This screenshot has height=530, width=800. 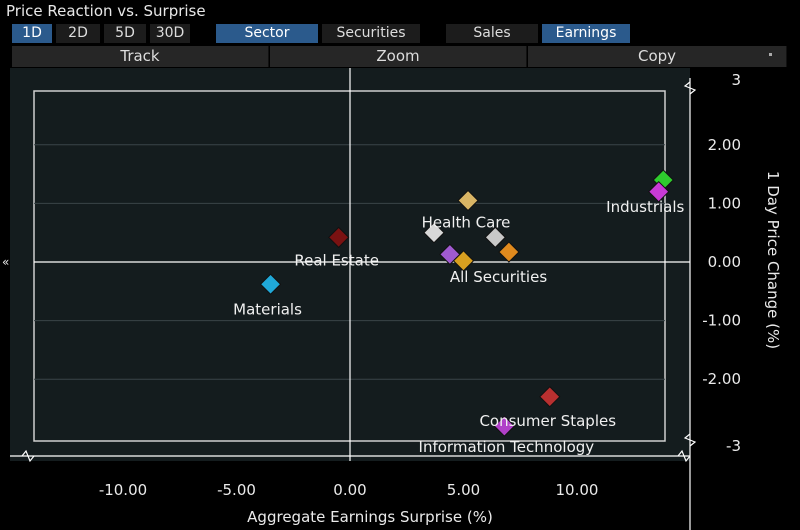 I want to click on point-label: Health Care, so click(x=466, y=222).